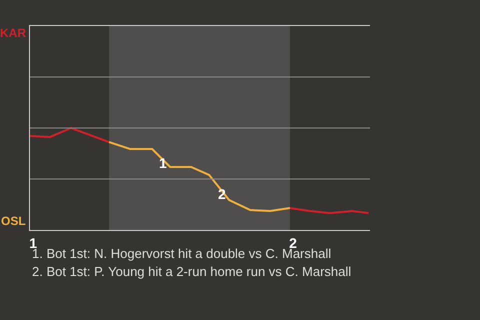  What do you see at coordinates (192, 271) in the screenshot?
I see `text: 2. Bot 1st: P. Young hit a 2-run home run vs C. Marshall` at bounding box center [192, 271].